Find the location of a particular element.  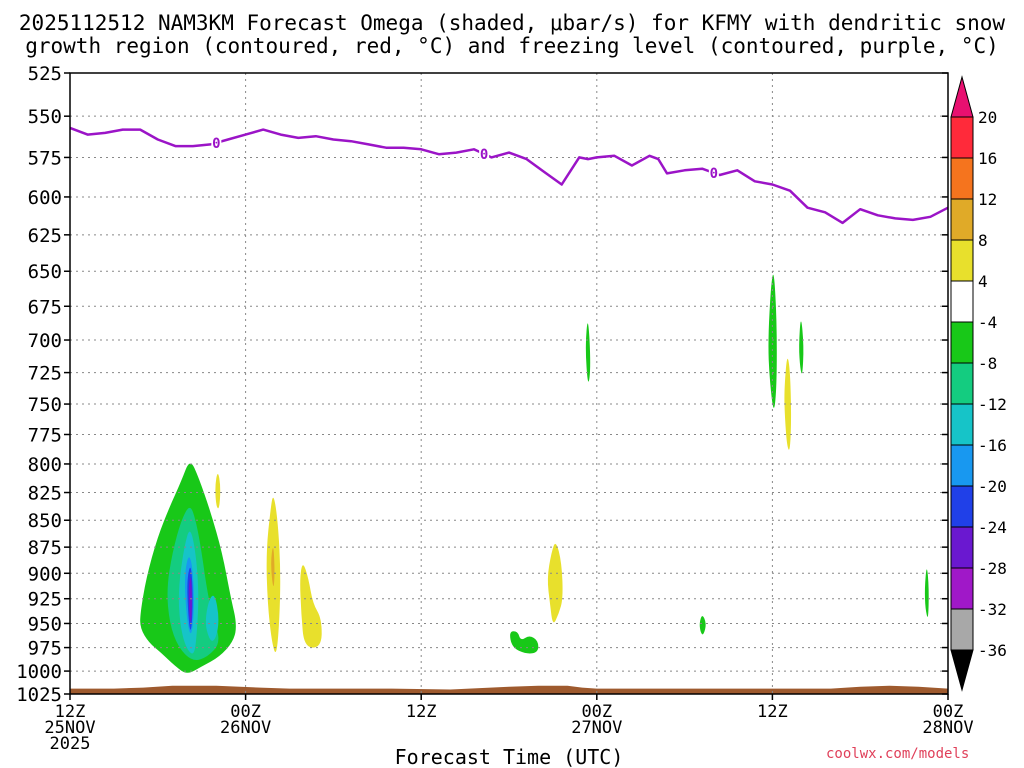

colorbar-bottom-arrow is located at coordinates (962, 670).